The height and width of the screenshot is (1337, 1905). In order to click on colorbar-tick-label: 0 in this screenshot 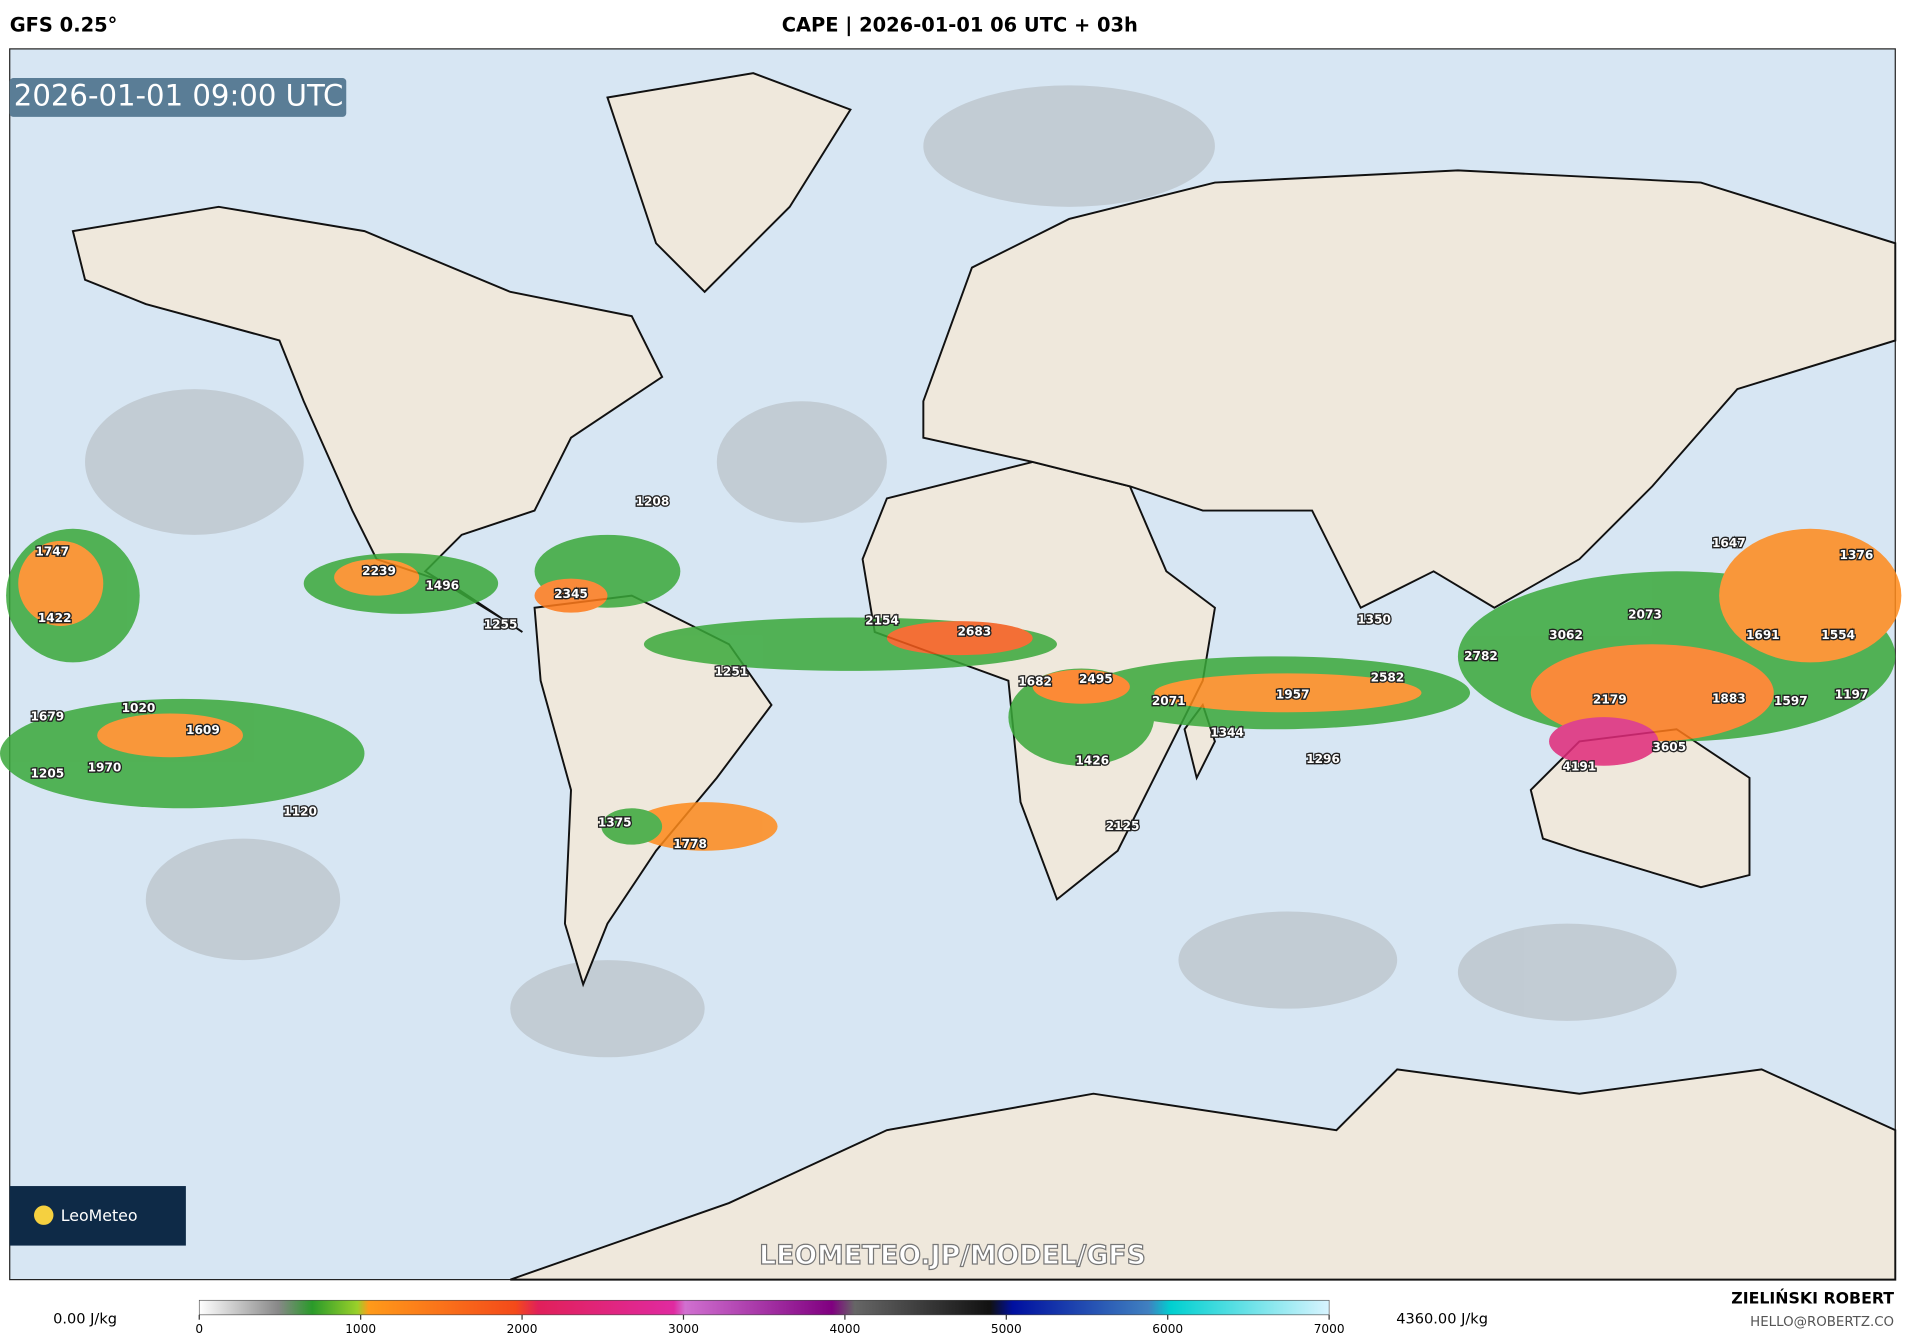, I will do `click(199, 1329)`.